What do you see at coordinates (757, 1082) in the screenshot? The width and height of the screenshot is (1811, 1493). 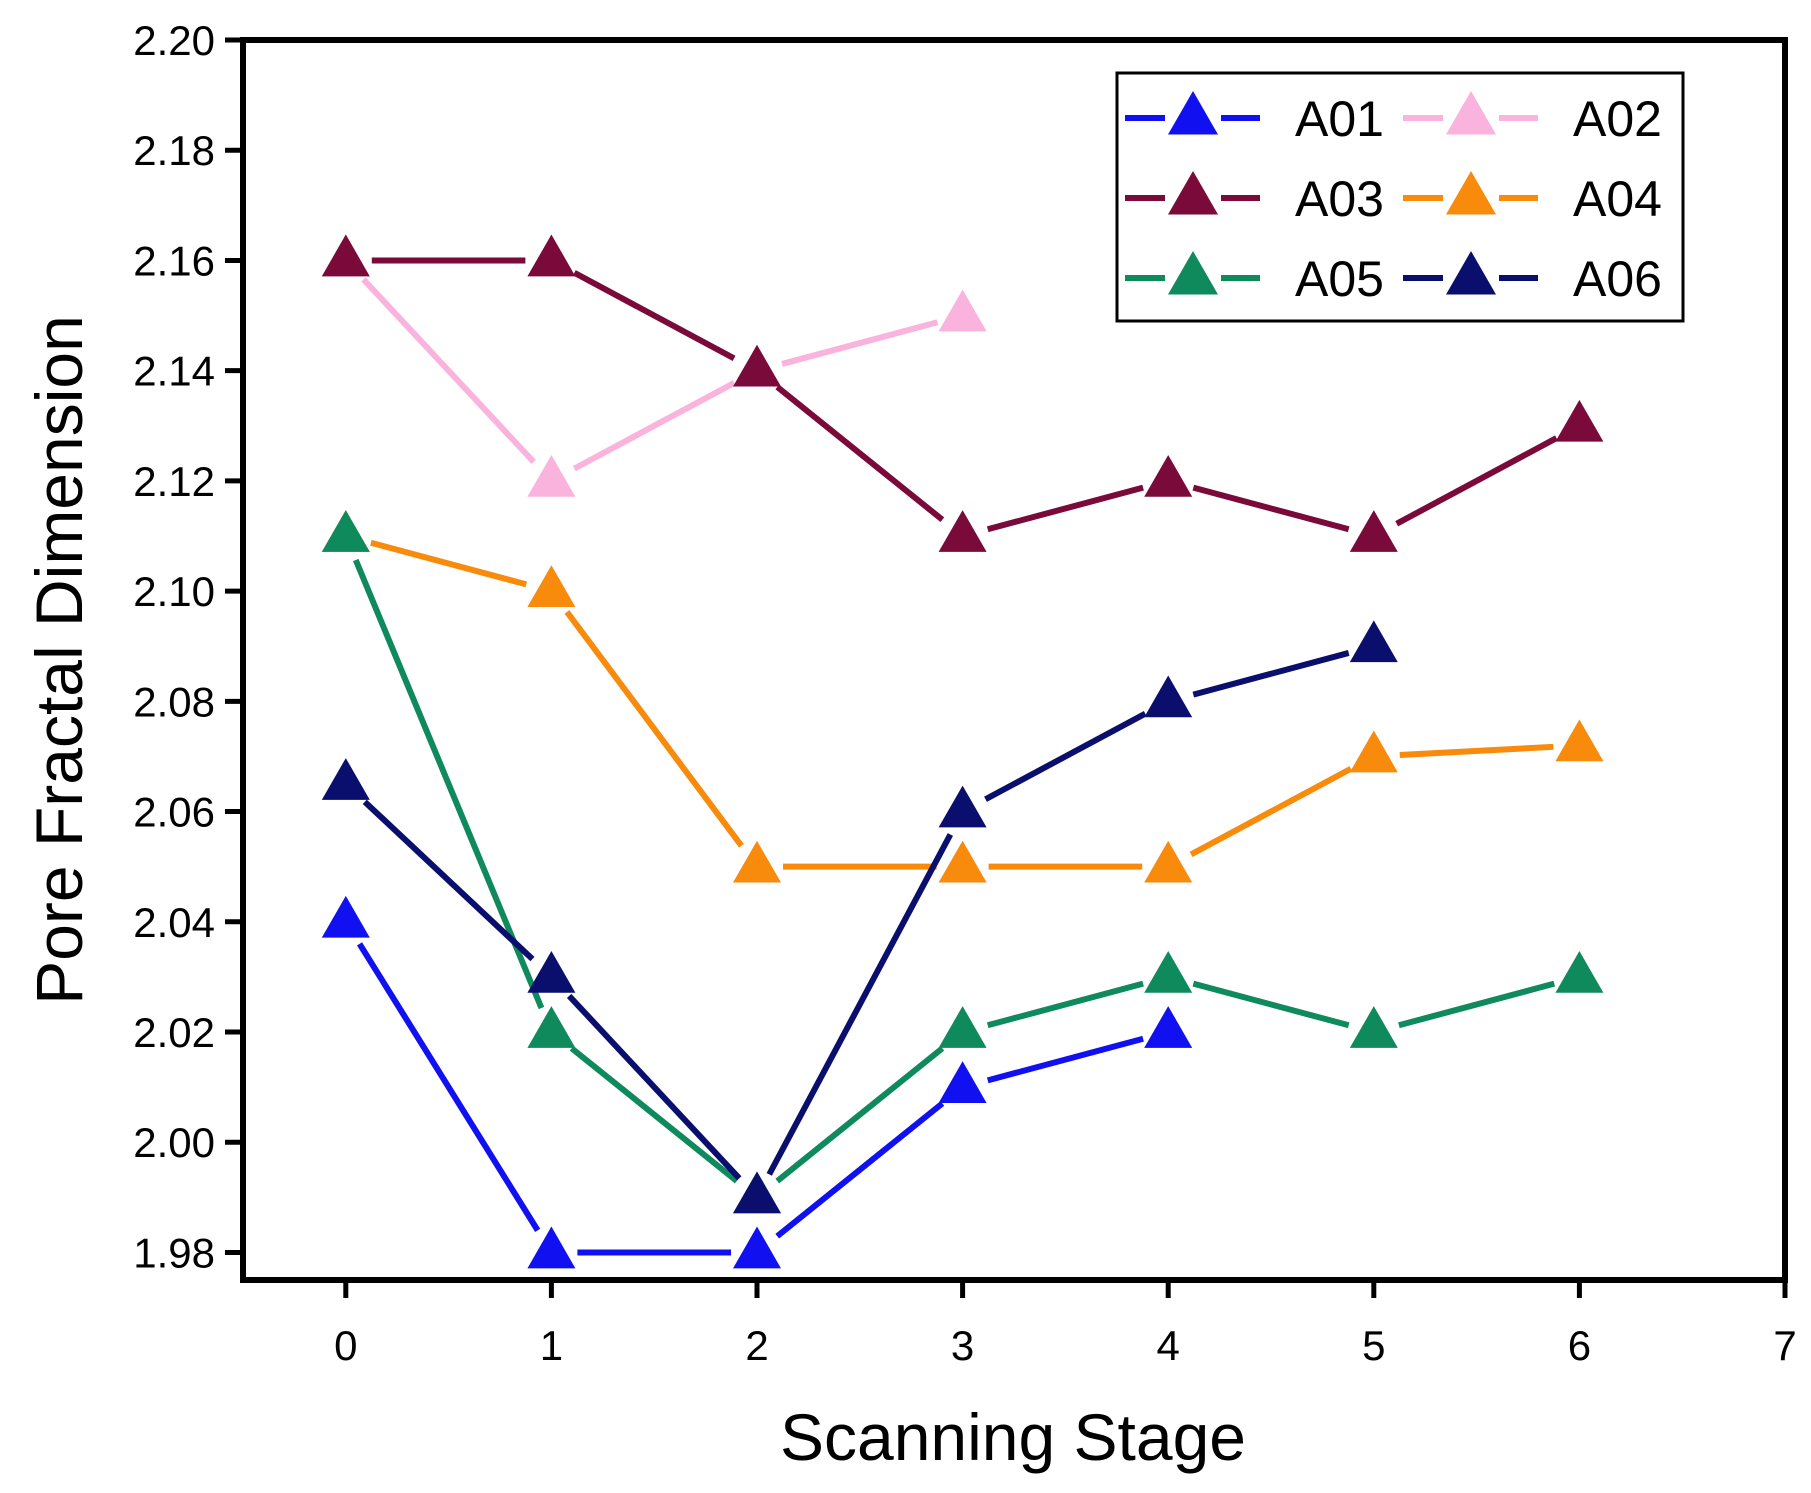 I see `series-A01` at bounding box center [757, 1082].